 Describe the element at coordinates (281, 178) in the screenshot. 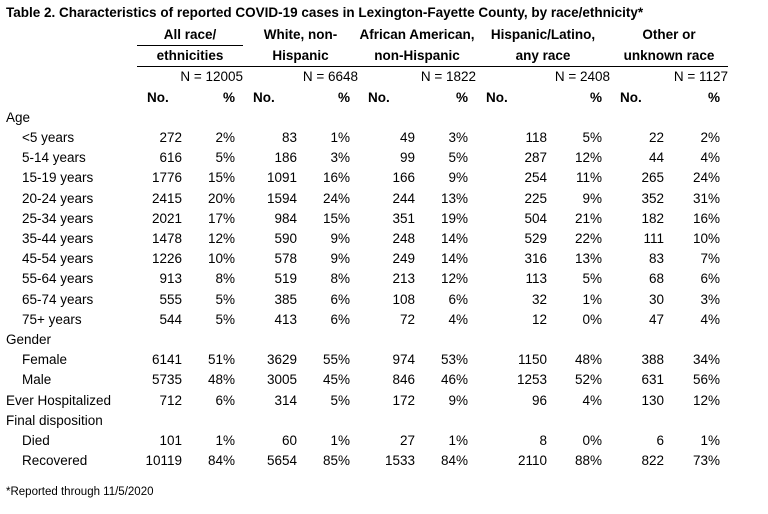

I see `count-cell: 1091` at that location.